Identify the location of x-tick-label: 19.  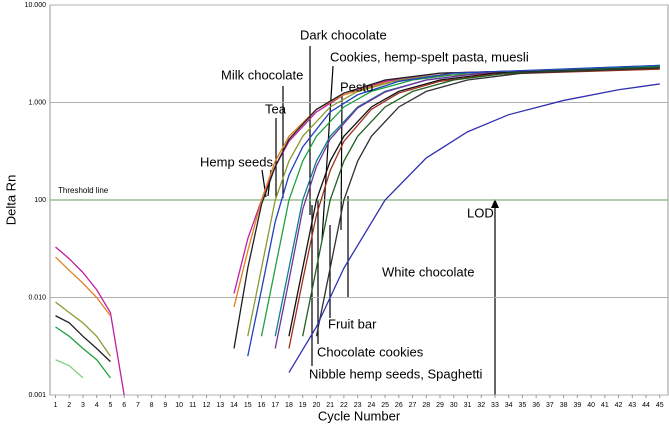
(303, 405).